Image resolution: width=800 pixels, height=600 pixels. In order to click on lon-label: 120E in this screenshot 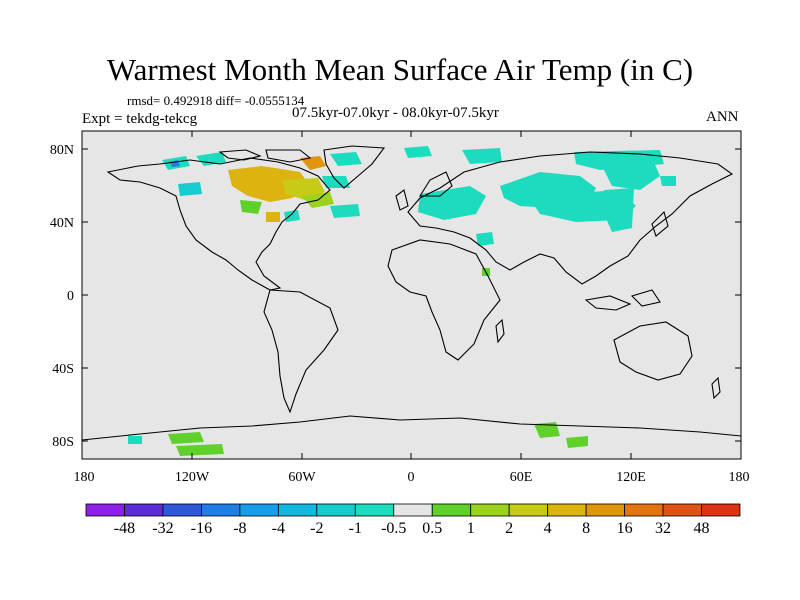, I will do `click(631, 477)`.